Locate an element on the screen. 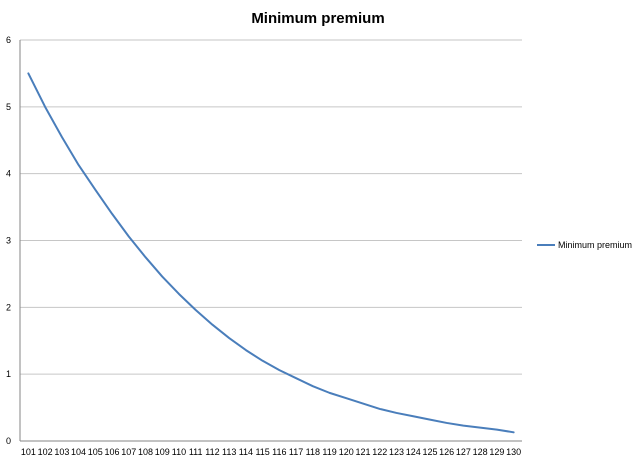 The width and height of the screenshot is (640, 470). x-tick-label: 110 is located at coordinates (179, 452).